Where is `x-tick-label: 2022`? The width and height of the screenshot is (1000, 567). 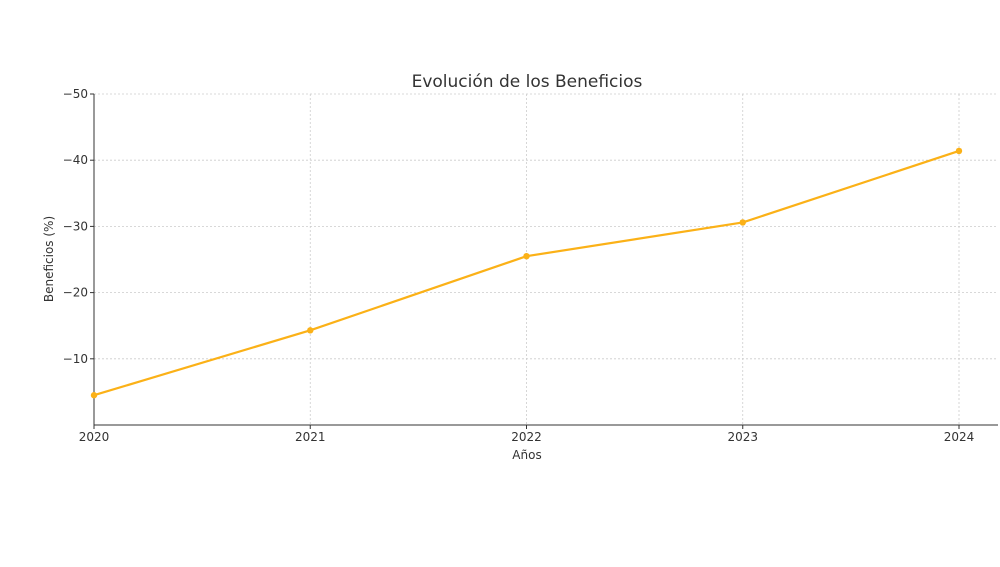
x-tick-label: 2022 is located at coordinates (526, 437).